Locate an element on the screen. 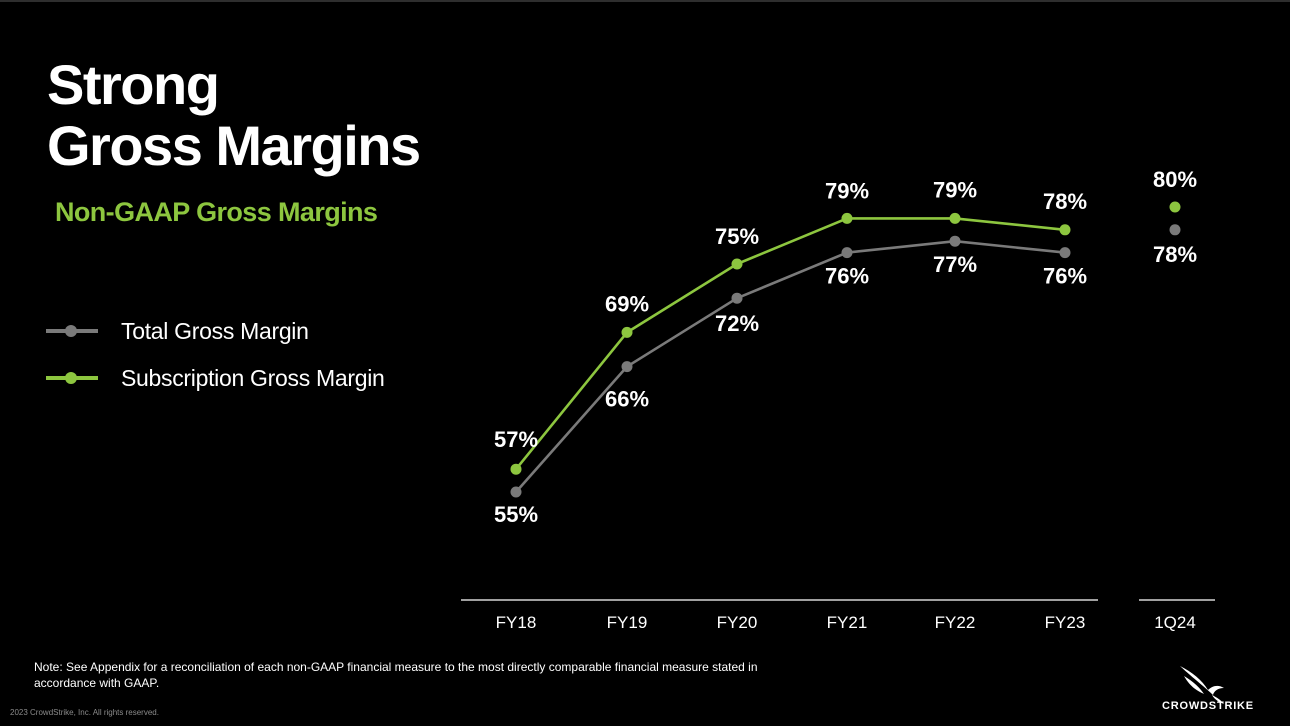 The width and height of the screenshot is (1290, 726). top-rule is located at coordinates (645, 1).